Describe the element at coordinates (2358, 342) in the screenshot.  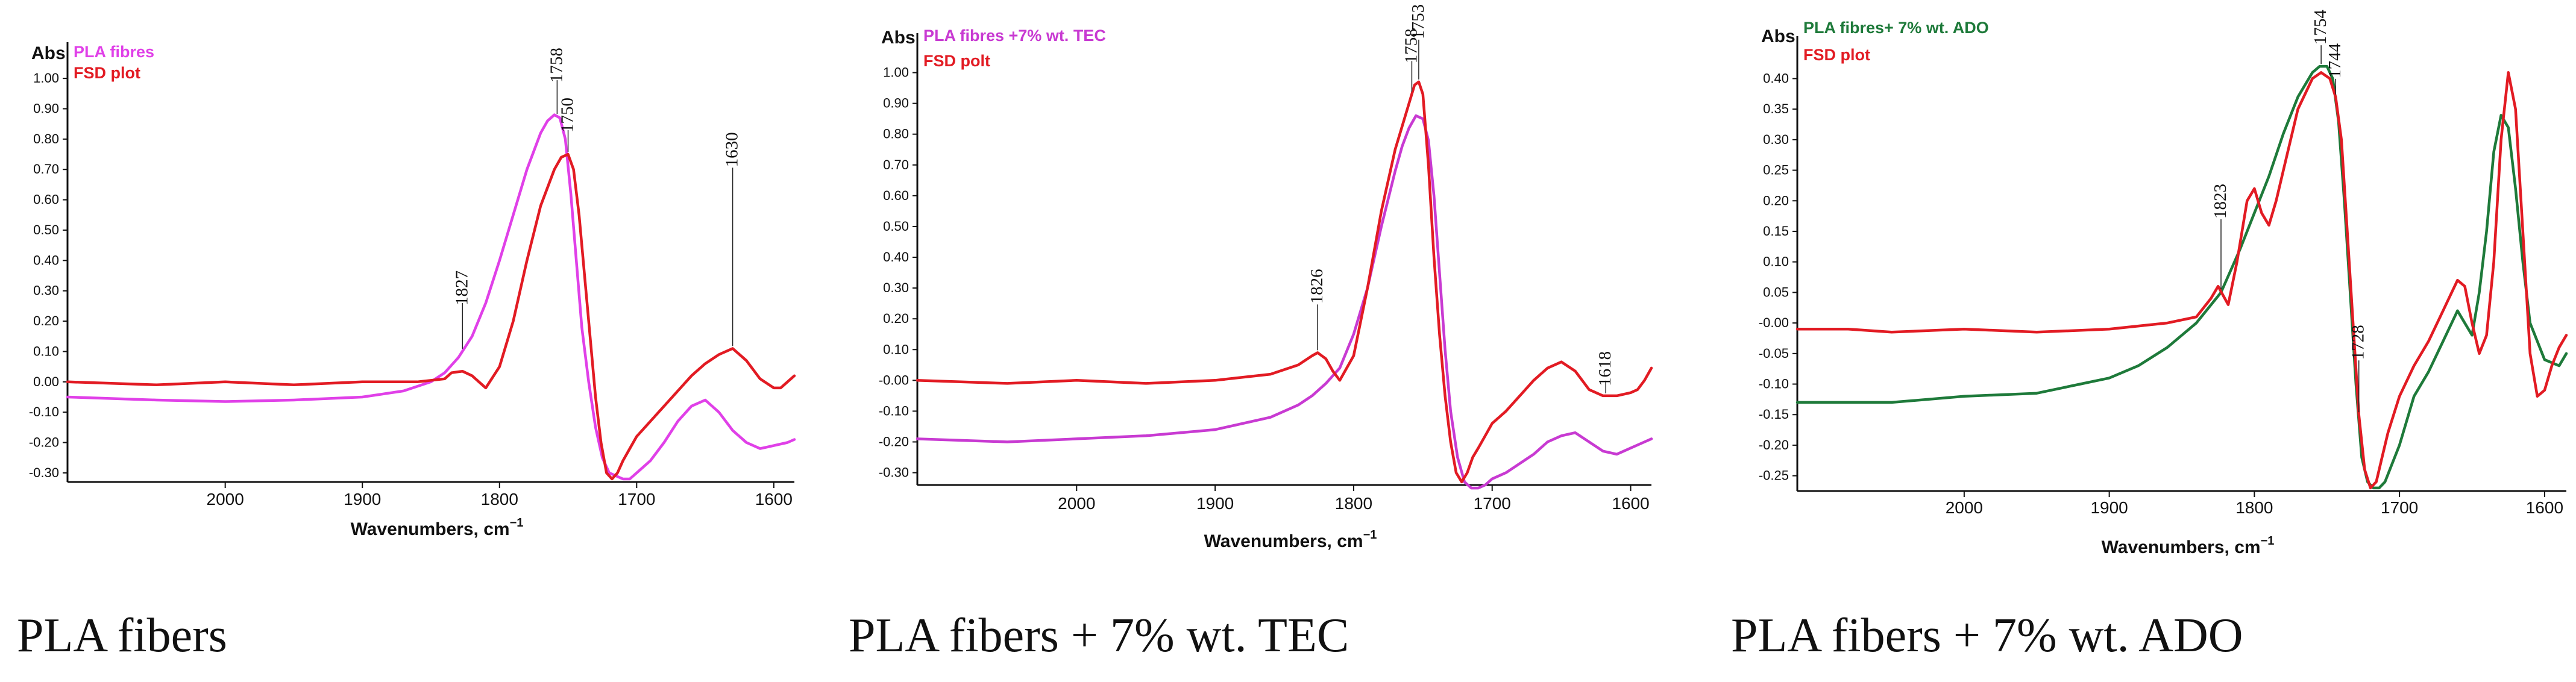
I see `annotation-label-1728: 1728` at that location.